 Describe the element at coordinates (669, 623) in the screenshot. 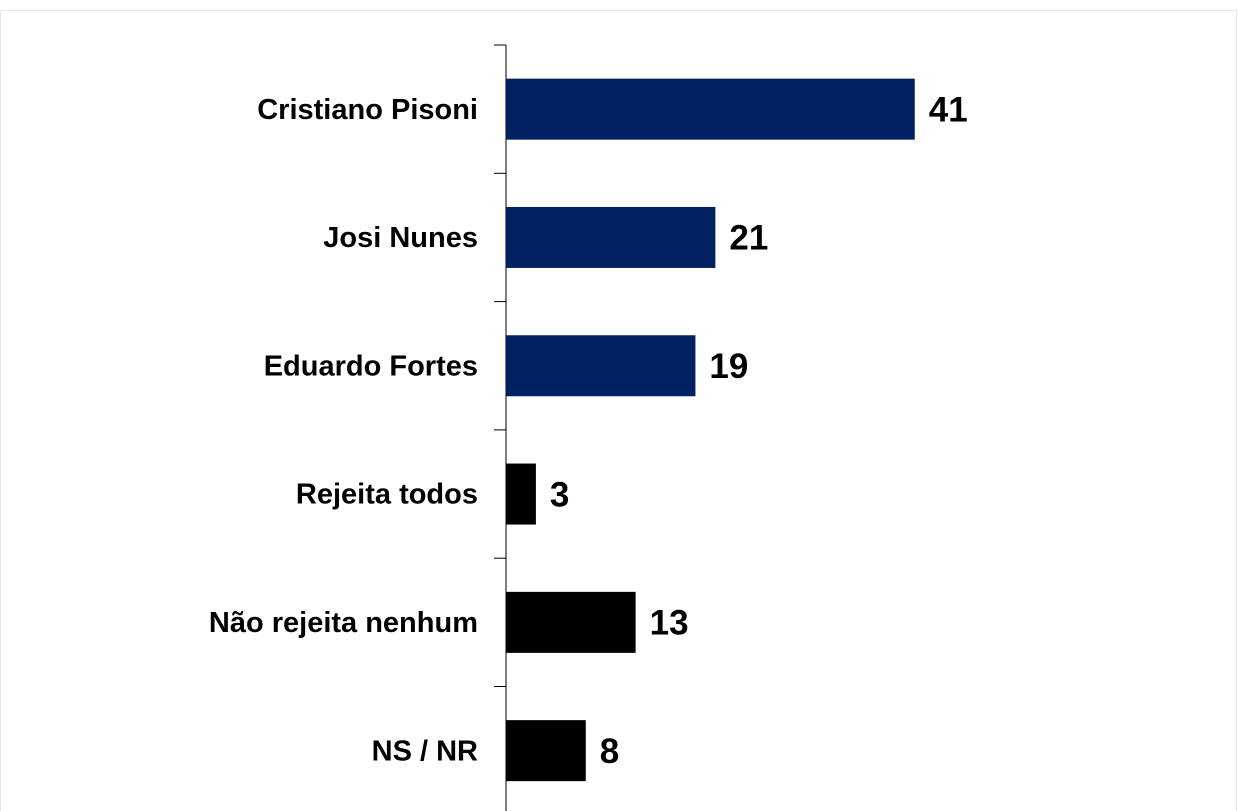

I see `value-label: 13` at that location.